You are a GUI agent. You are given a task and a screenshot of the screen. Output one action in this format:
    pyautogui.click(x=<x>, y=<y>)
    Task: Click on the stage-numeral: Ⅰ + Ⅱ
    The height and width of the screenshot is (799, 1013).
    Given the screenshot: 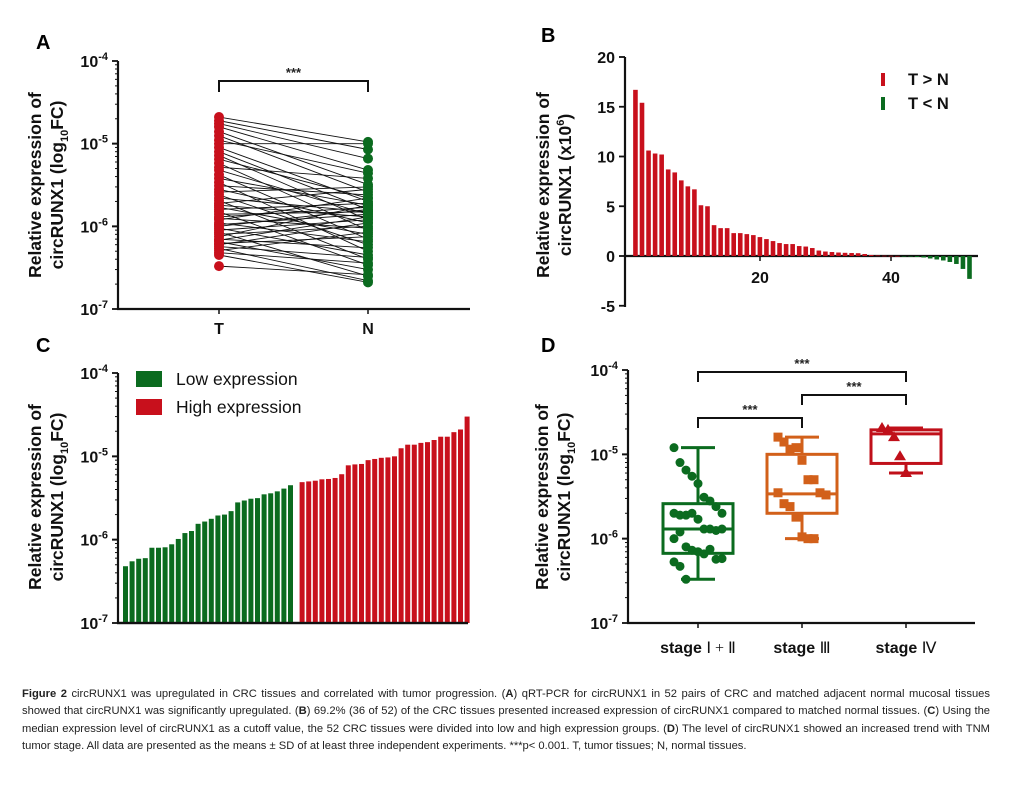 What is the action you would take?
    pyautogui.click(x=721, y=648)
    